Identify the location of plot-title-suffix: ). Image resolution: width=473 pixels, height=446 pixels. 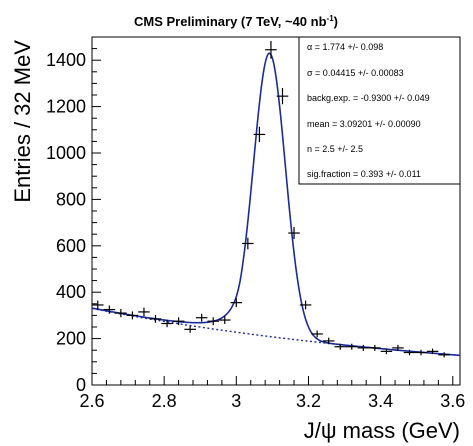
(336, 21).